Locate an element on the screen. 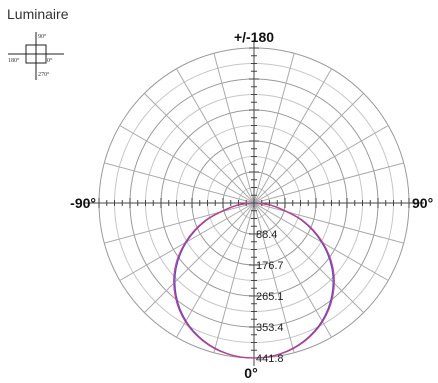  ring-label: 176.7 is located at coordinates (270, 266).